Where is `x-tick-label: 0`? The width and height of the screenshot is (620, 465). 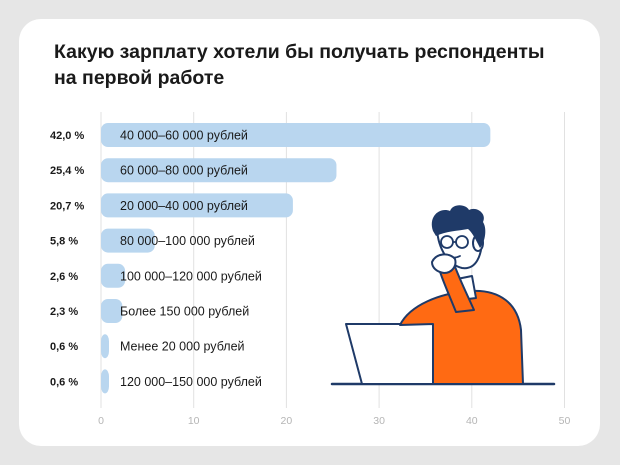
x-tick-label: 0 is located at coordinates (101, 421).